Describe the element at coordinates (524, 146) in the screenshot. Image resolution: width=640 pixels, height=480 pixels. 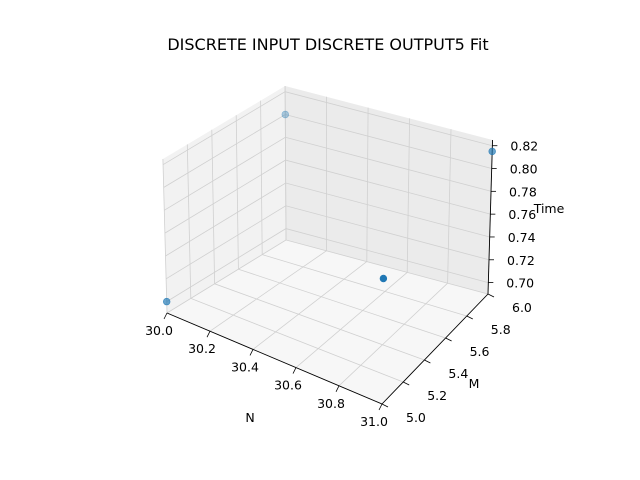
I see `z-tick-label: 0.82` at that location.